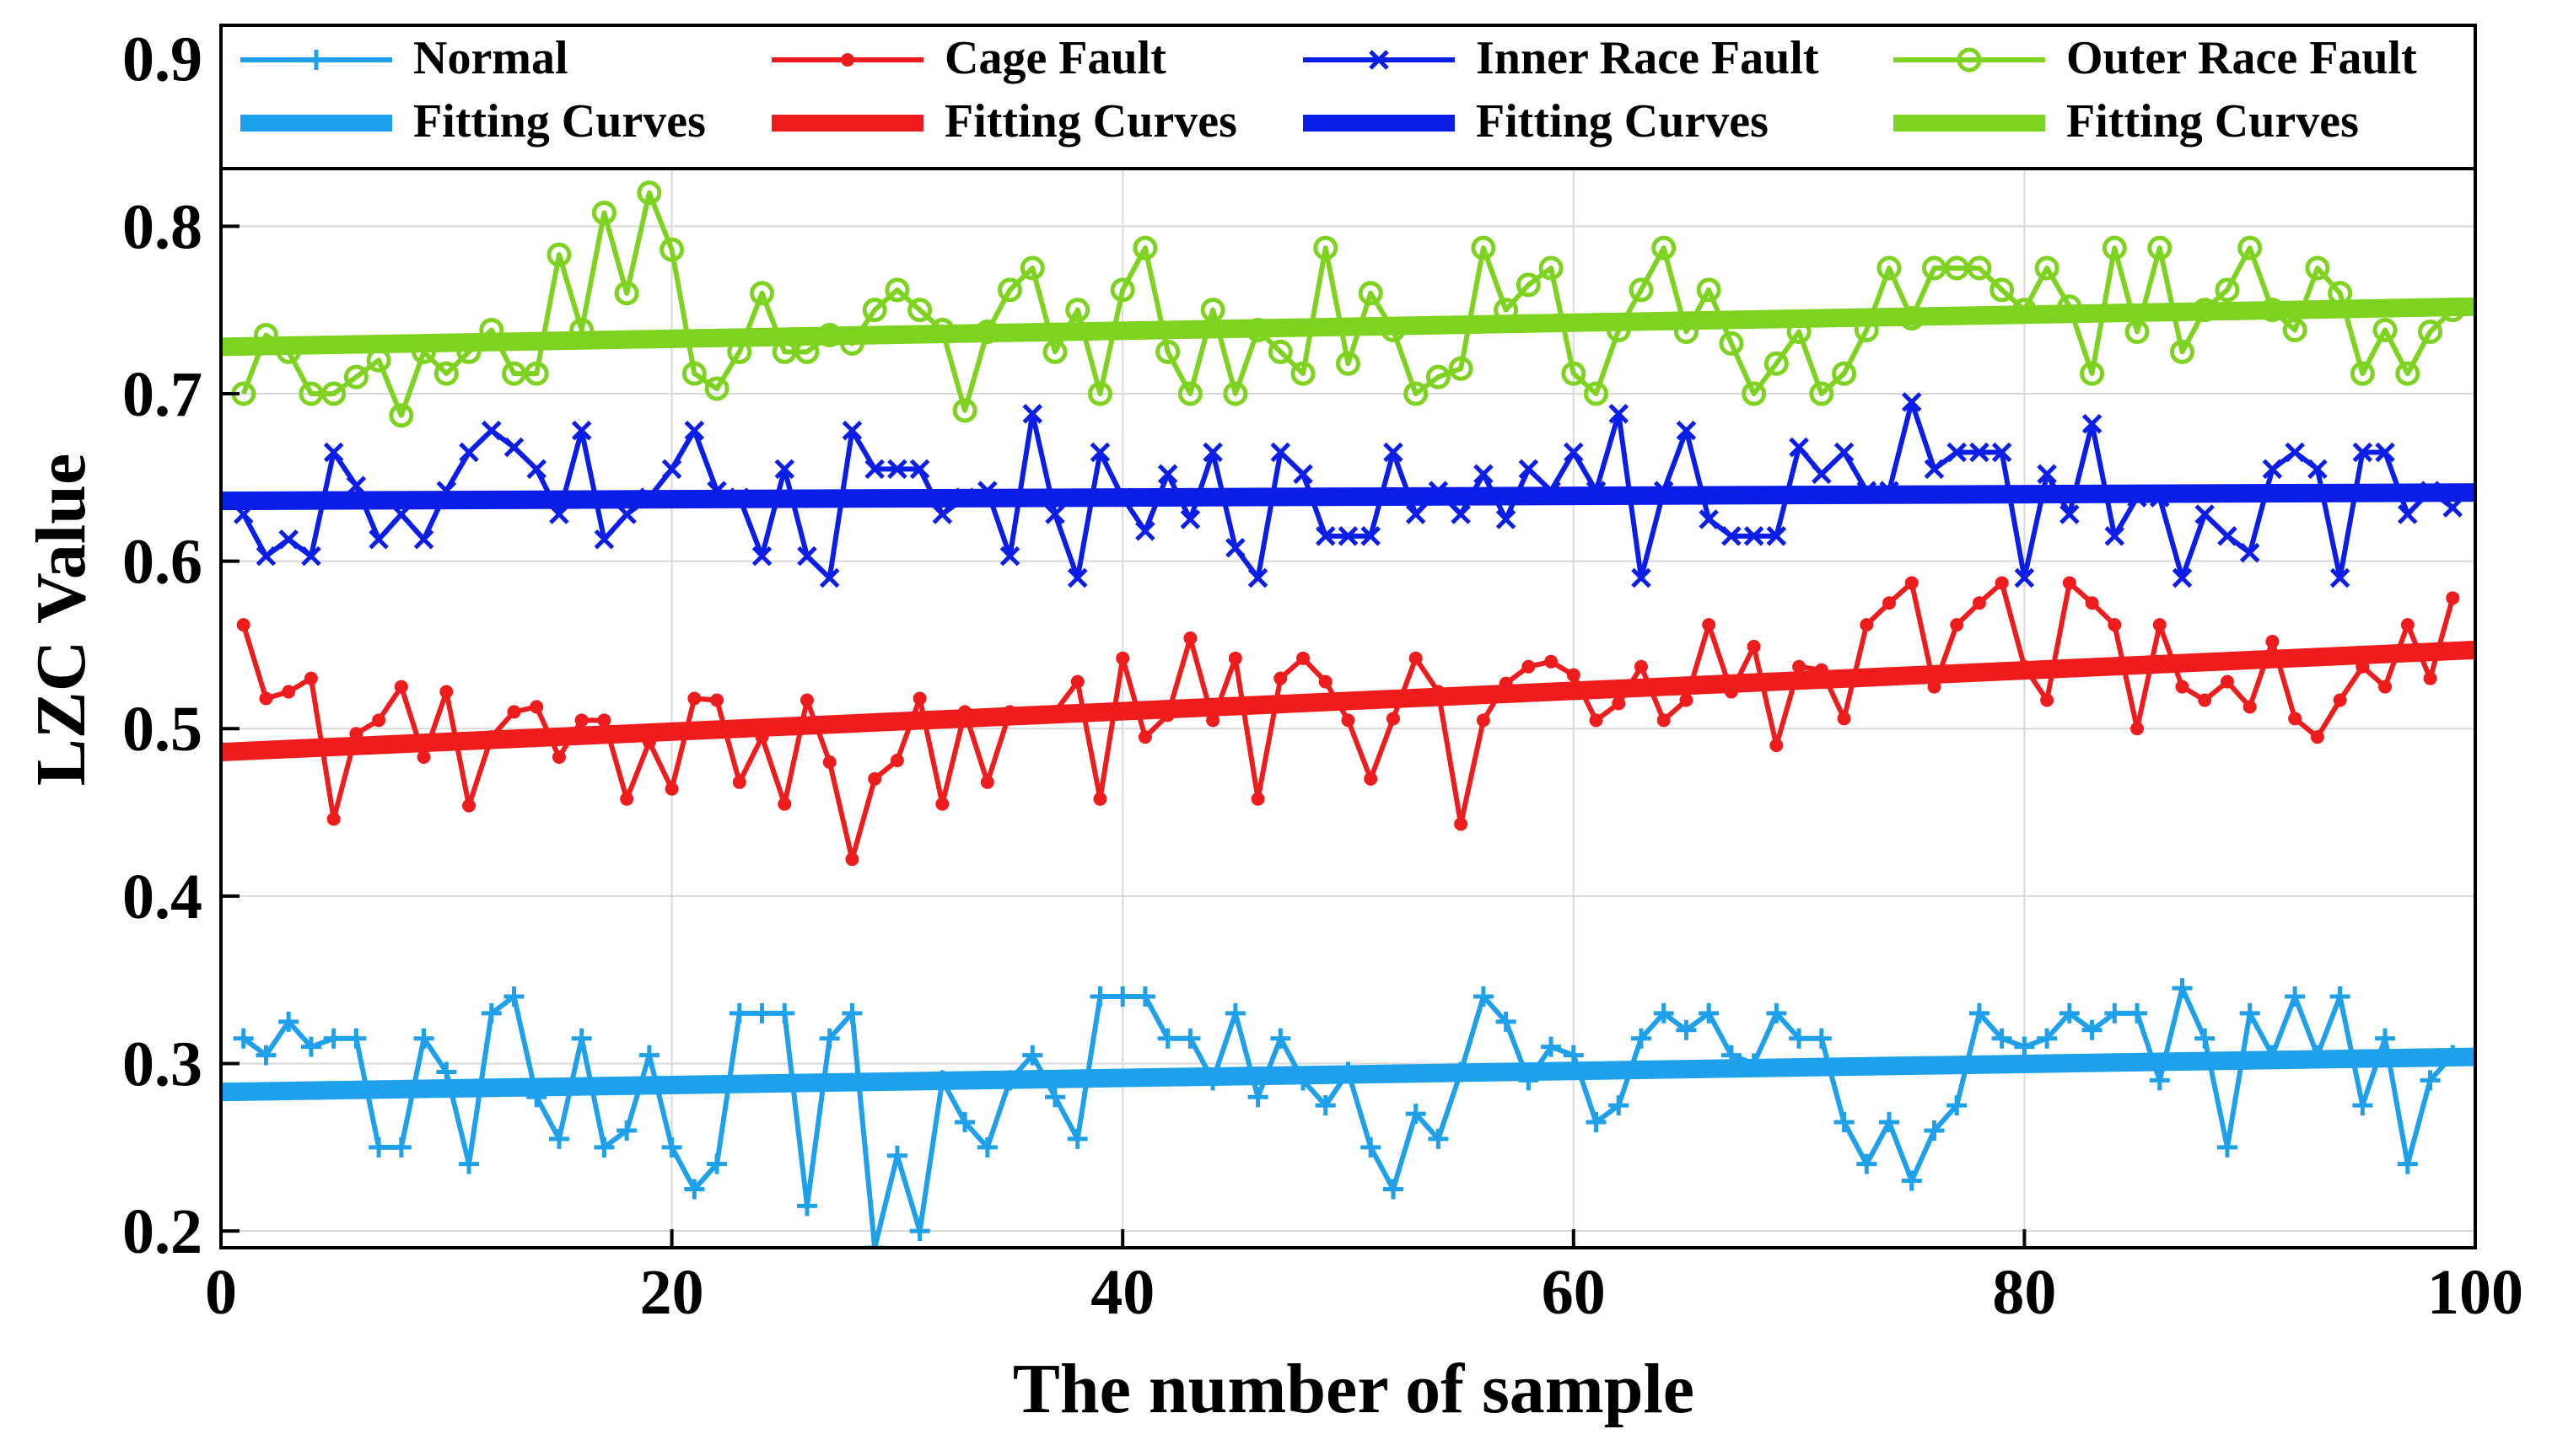 The height and width of the screenshot is (1456, 2552). I want to click on y-tick-label: 0.3, so click(162, 1064).